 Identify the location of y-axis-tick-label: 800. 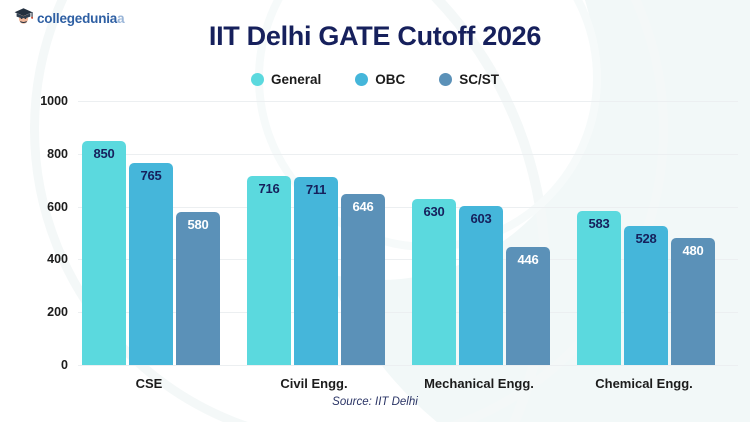
(57, 153).